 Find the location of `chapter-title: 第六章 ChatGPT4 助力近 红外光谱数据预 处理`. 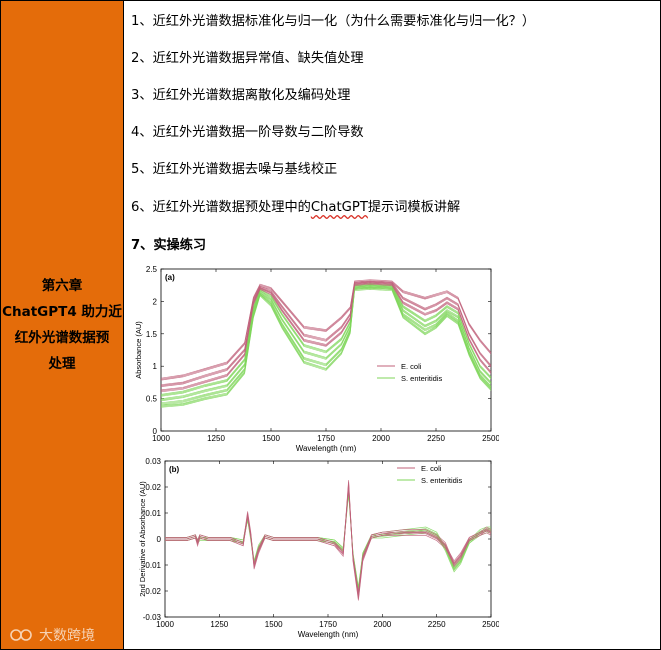

chapter-title: 第六章 ChatGPT4 助力近 红外光谱数据预 处理 is located at coordinates (62, 325).